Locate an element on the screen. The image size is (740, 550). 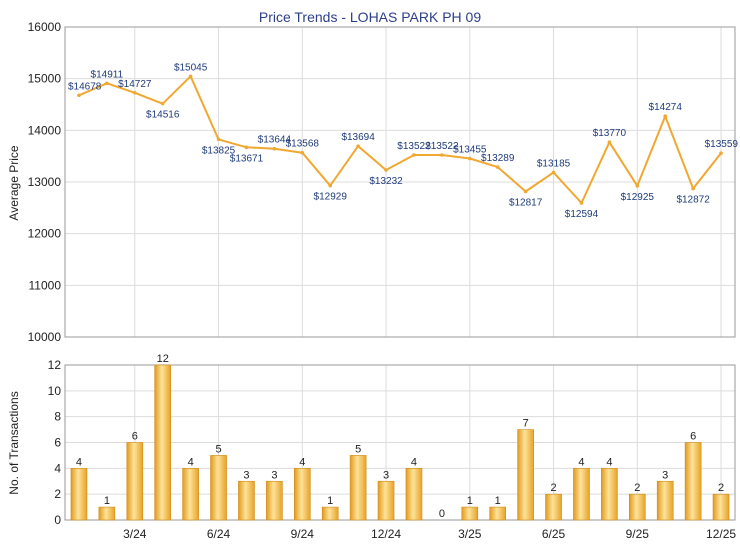
price-data-label: $12594 is located at coordinates (582, 214).